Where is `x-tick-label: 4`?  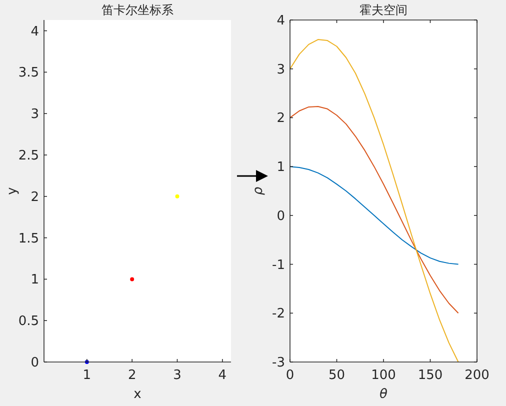
x-tick-label: 4 is located at coordinates (222, 375).